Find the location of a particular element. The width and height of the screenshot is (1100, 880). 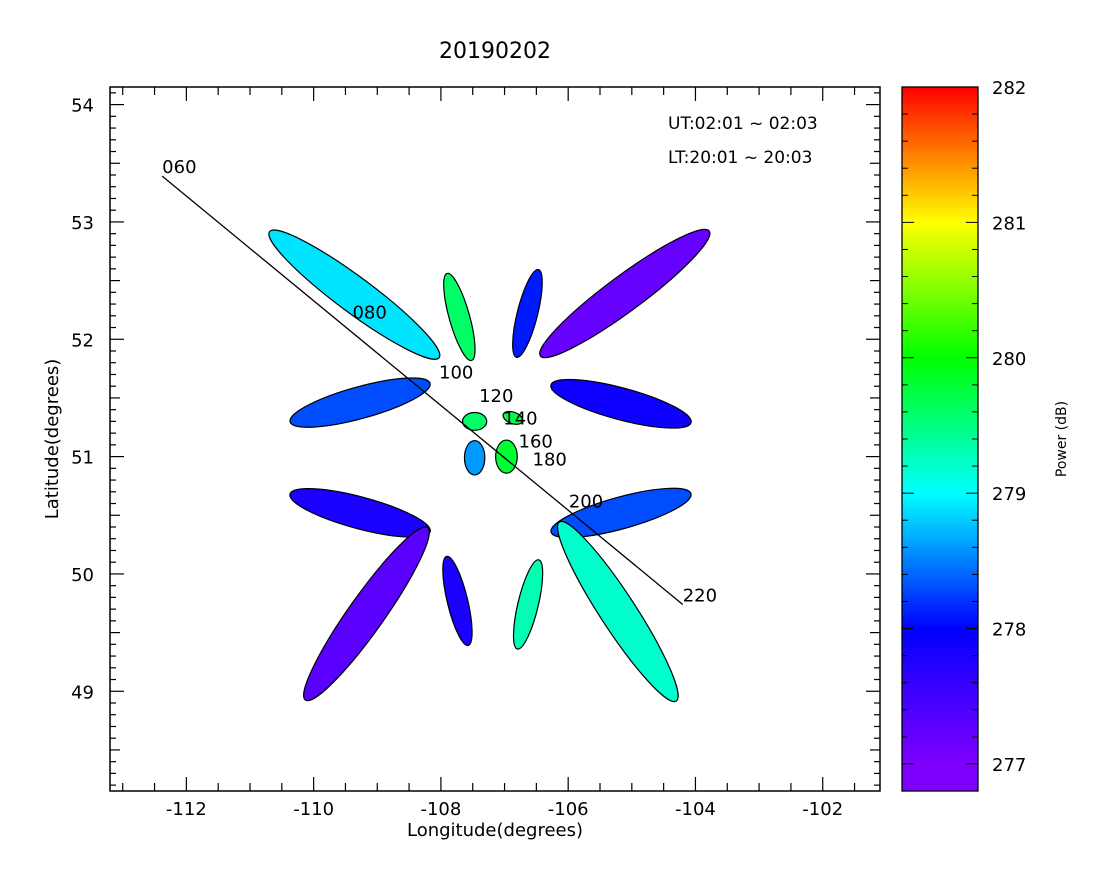

y-tick-label: 54 is located at coordinates (82, 106).